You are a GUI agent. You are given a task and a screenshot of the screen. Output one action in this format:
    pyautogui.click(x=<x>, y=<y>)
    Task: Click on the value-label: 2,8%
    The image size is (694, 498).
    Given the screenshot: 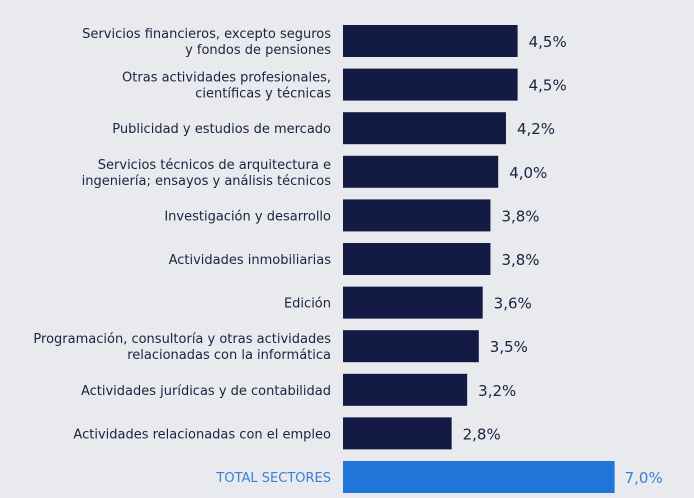 What is the action you would take?
    pyautogui.click(x=482, y=434)
    